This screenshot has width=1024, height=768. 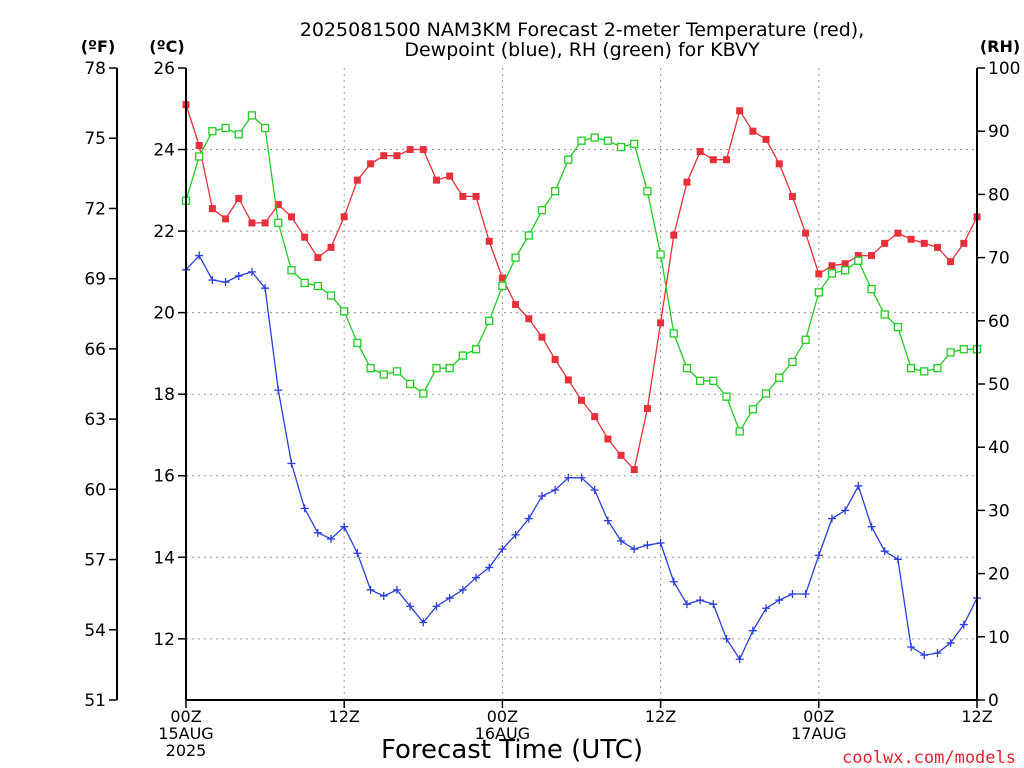 What do you see at coordinates (993, 701) in the screenshot?
I see `rh-tick-label: 0` at bounding box center [993, 701].